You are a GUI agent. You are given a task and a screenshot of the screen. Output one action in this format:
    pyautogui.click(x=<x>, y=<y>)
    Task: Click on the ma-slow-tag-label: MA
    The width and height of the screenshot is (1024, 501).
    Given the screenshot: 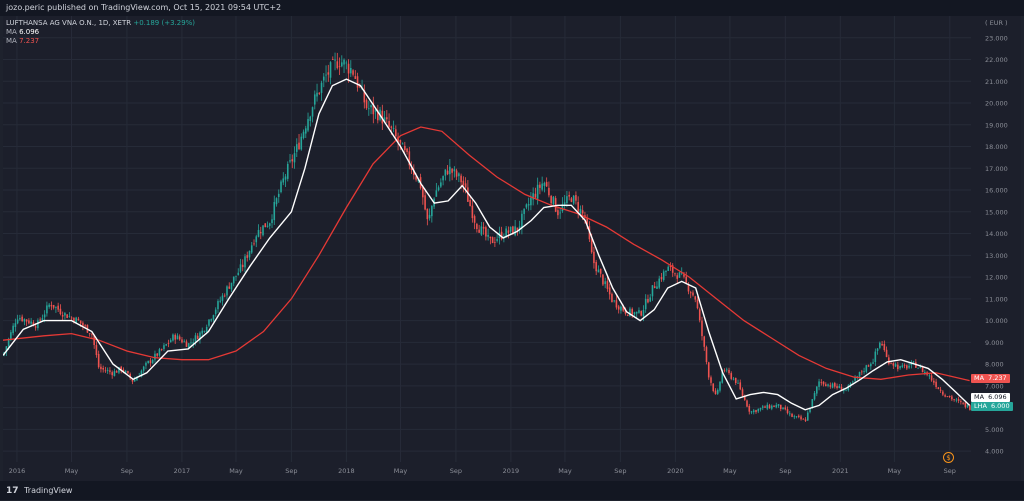 What is the action you would take?
    pyautogui.click(x=979, y=378)
    